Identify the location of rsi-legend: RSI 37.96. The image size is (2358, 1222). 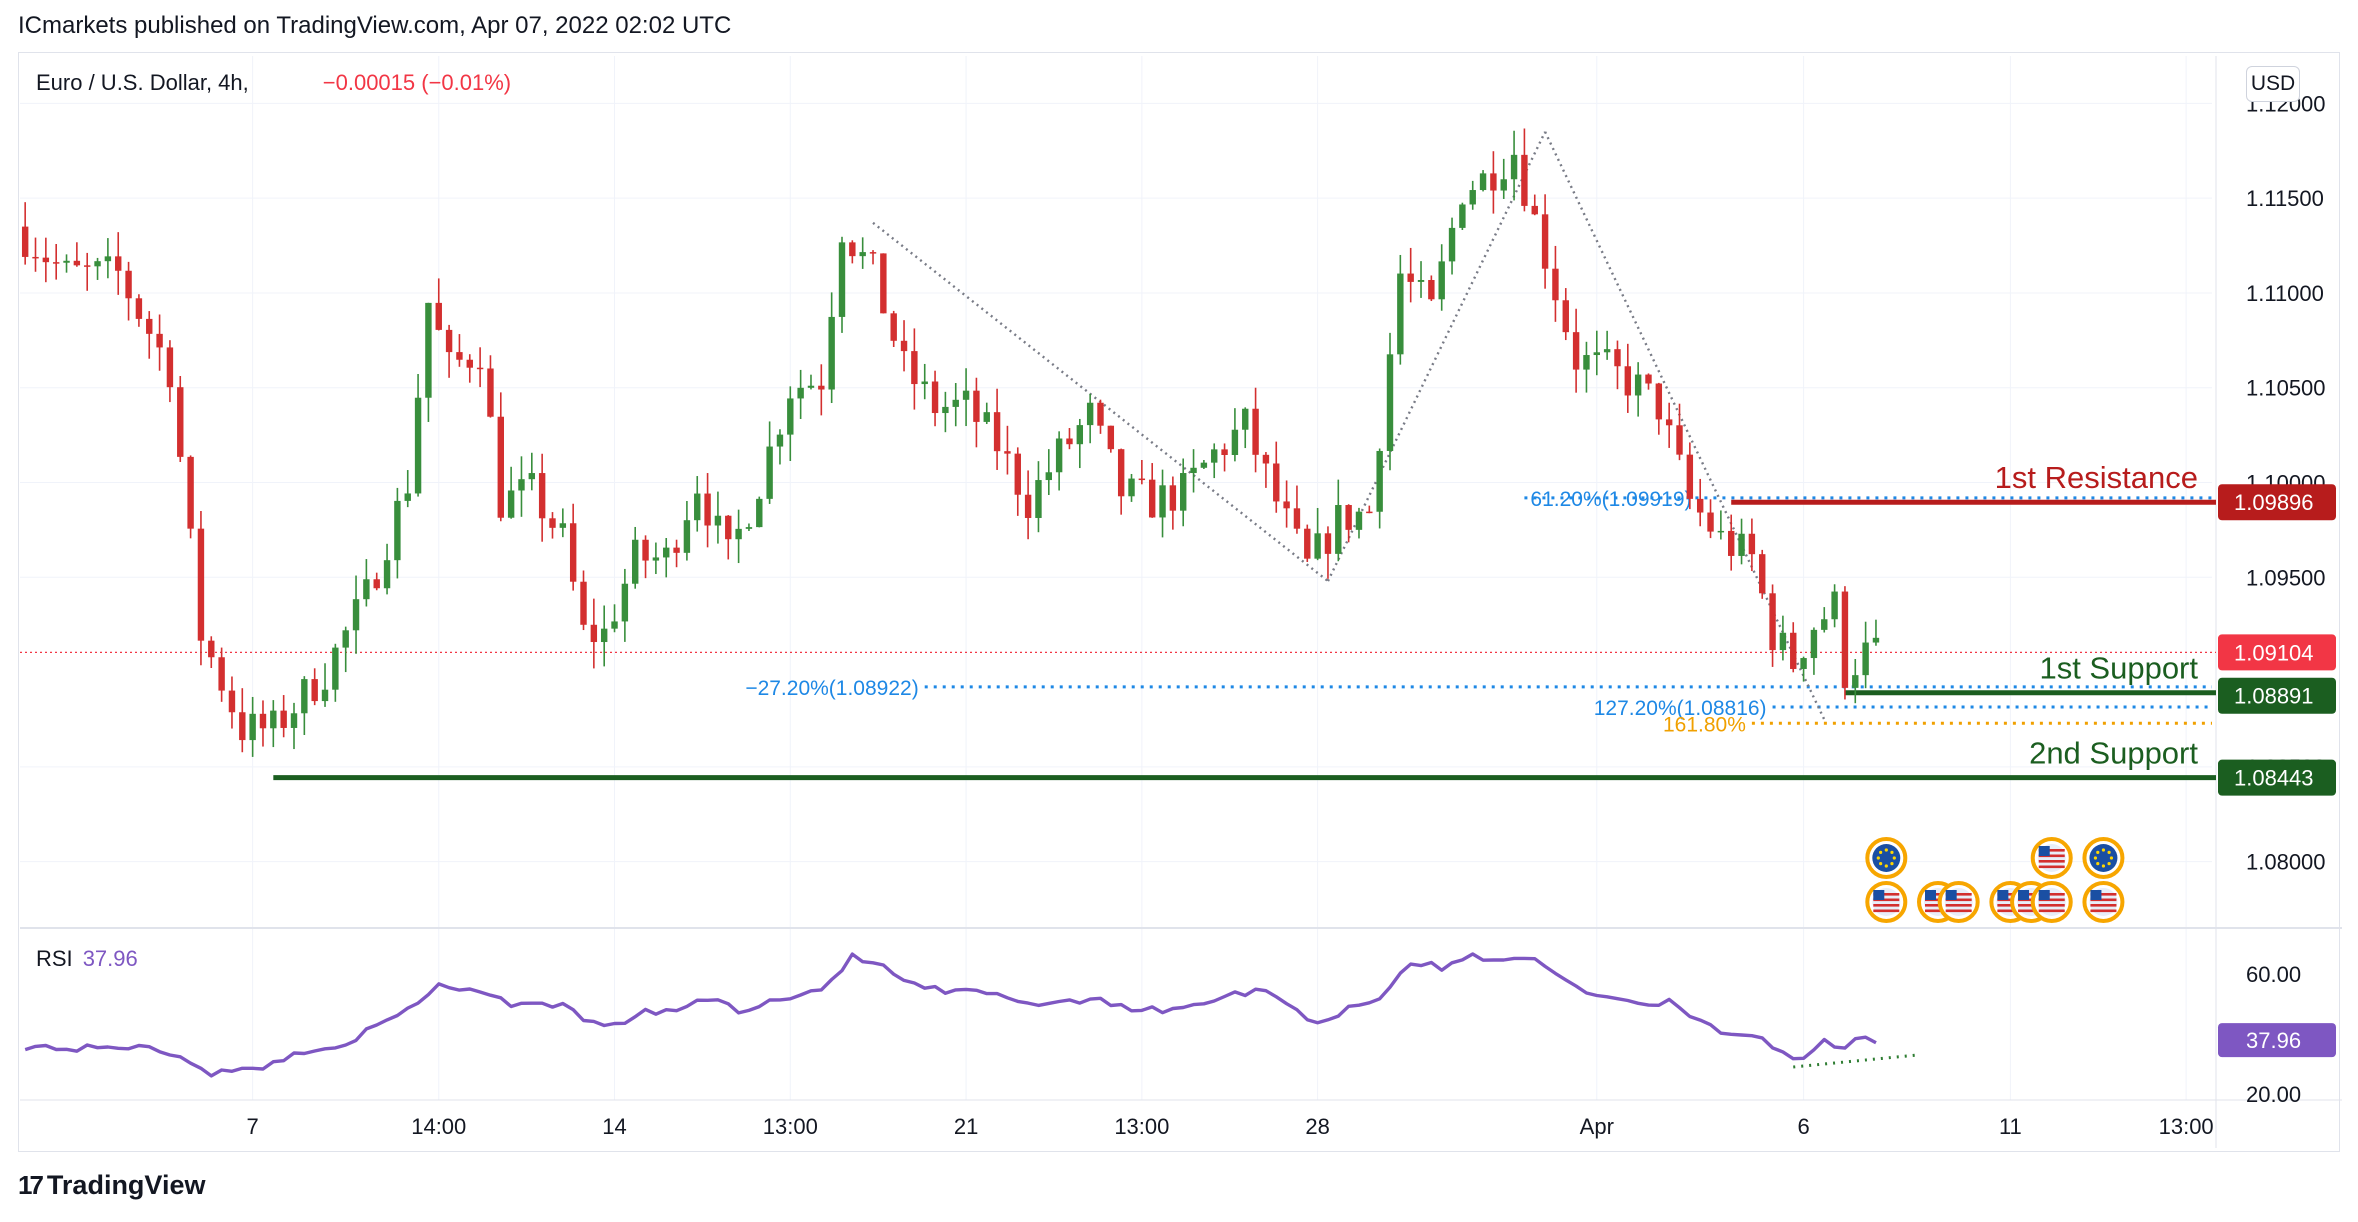
(87, 959).